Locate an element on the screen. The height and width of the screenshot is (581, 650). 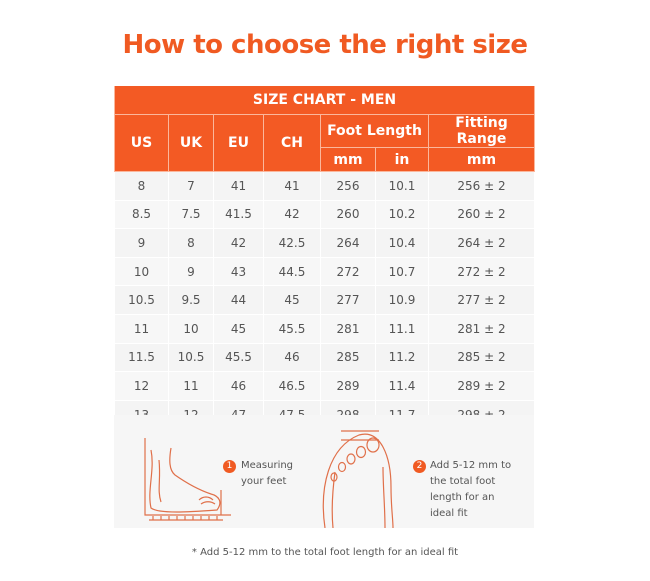
table-cell: 7.5 is located at coordinates (191, 214).